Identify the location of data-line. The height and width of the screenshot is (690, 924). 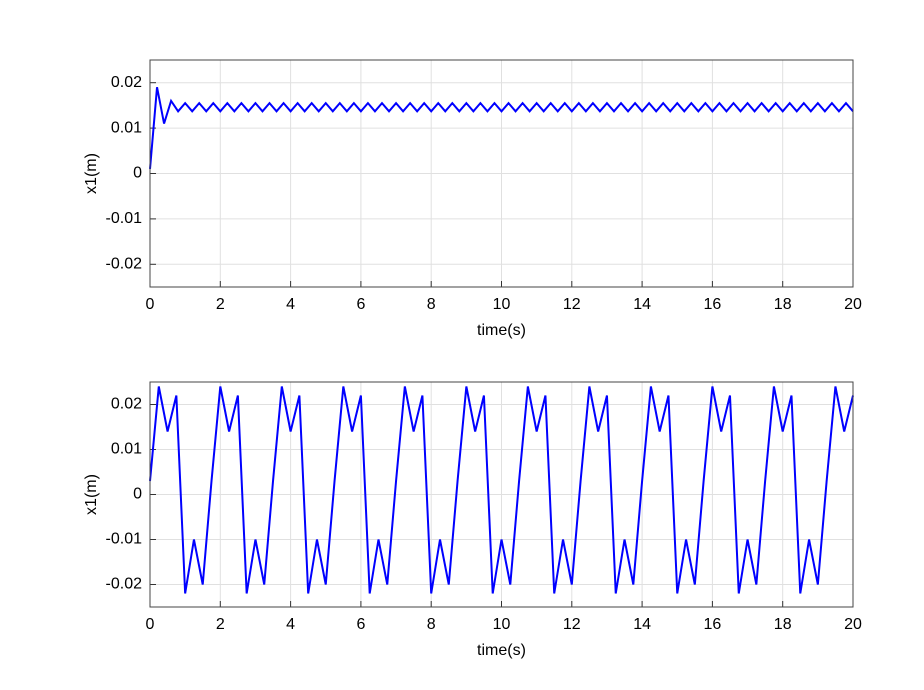
(501, 128).